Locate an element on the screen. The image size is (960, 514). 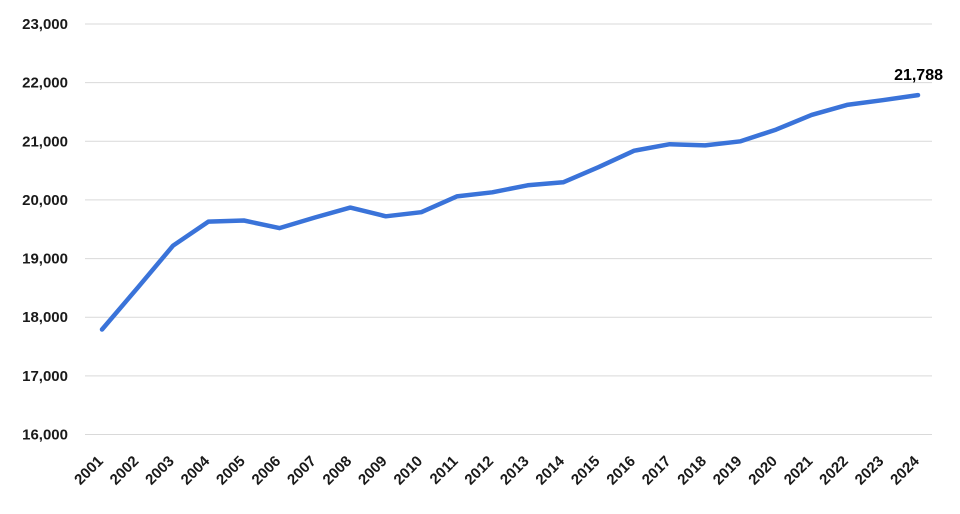
x-axis-tick-label: 2012 is located at coordinates (479, 471).